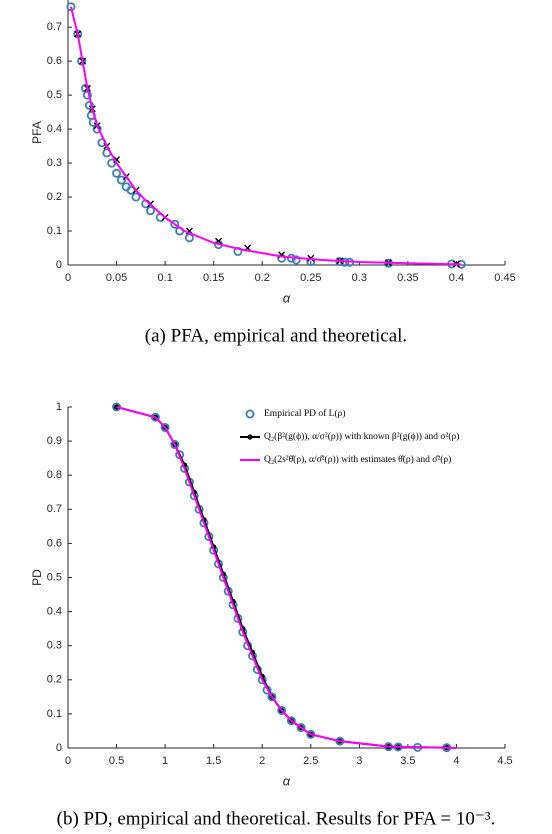 The width and height of the screenshot is (552, 834). Describe the element at coordinates (456, 278) in the screenshot. I see `x-tick-label: 0.4` at that location.